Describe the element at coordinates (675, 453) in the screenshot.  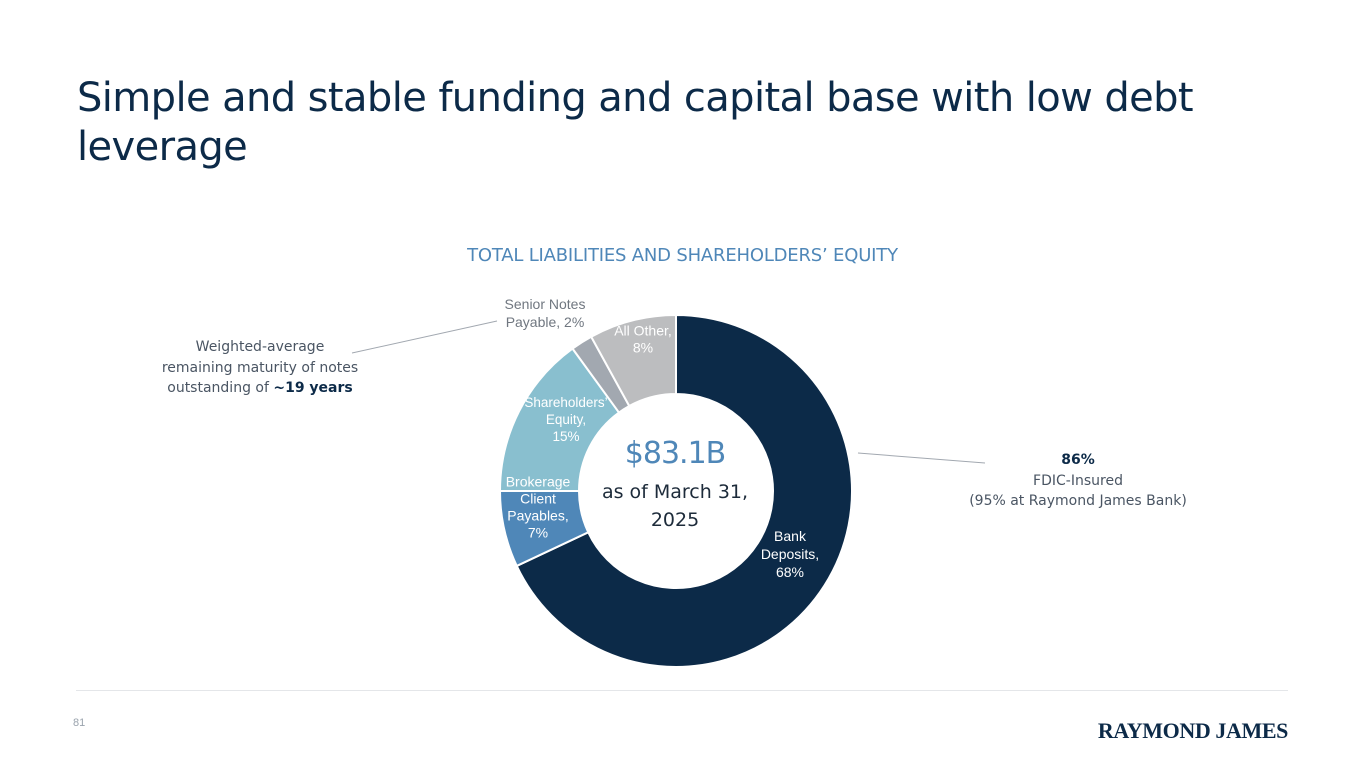
I see `center-total-value: $83.1B` at that location.